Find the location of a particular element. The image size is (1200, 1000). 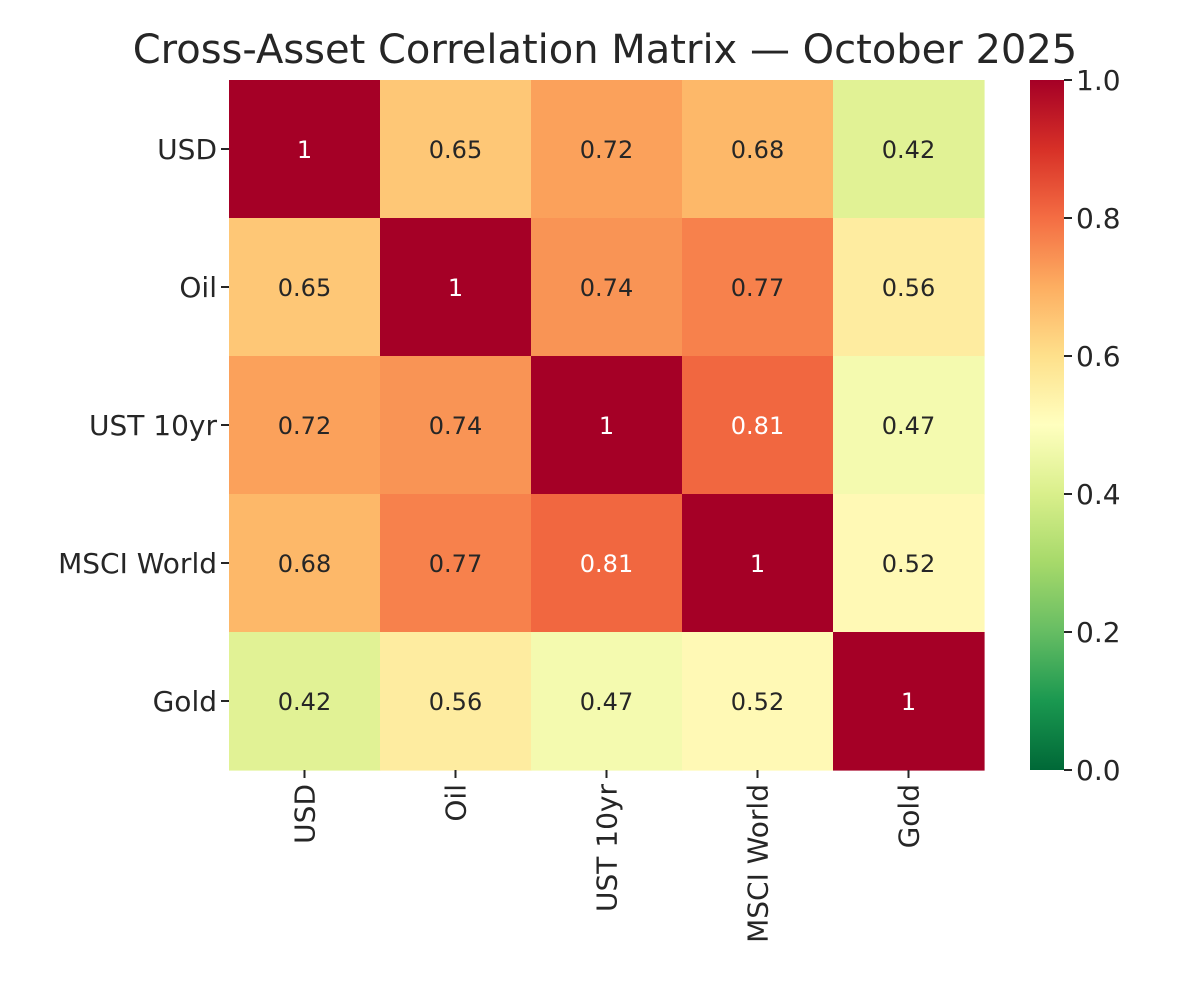

y-tick-label: Gold is located at coordinates (185, 701).